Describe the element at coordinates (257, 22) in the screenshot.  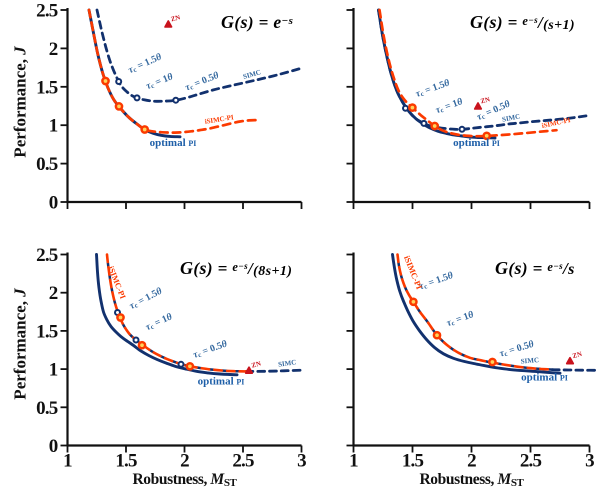
I see `svg-text: G(s) = e−s` at that location.